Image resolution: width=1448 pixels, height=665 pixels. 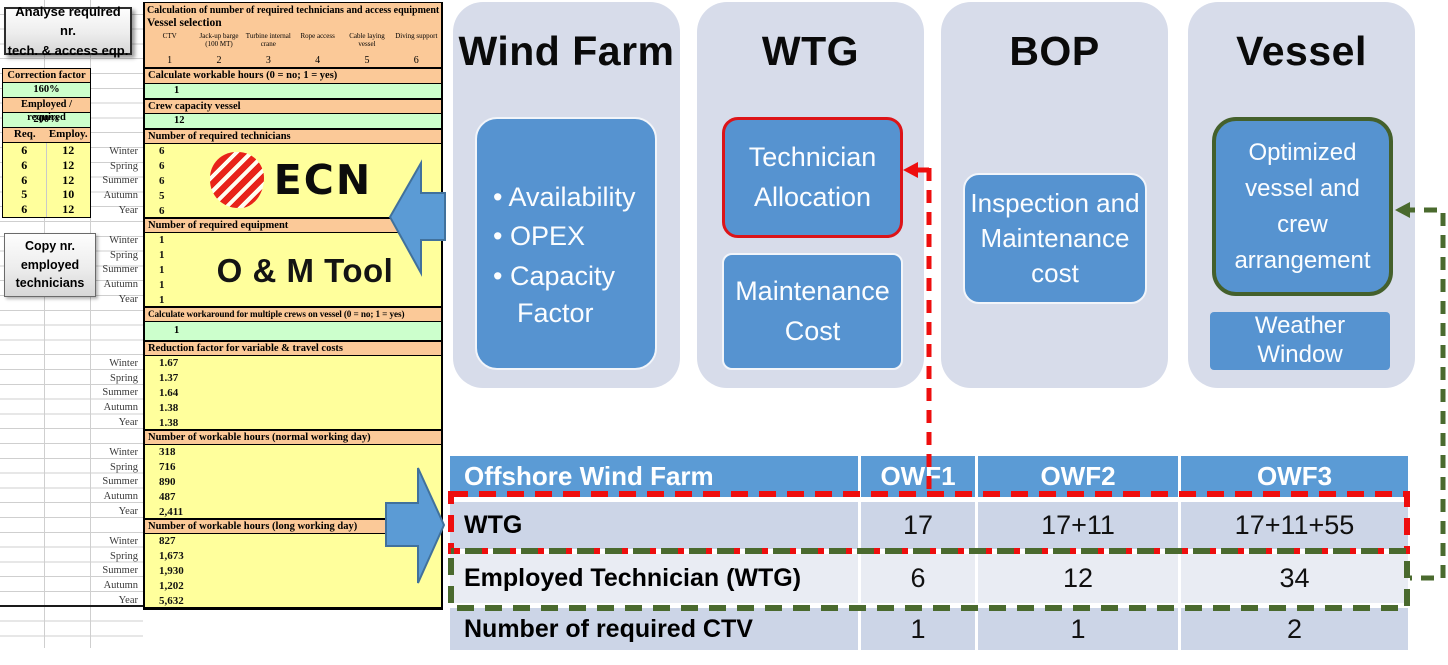 I want to click on owf3-value: 2, so click(x=1294, y=629).